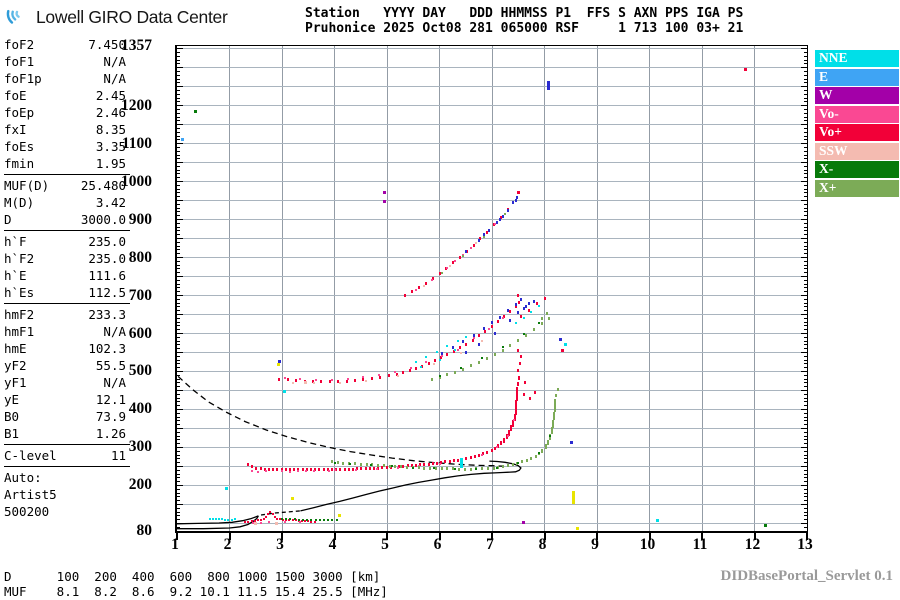 The height and width of the screenshot is (600, 900). What do you see at coordinates (27, 185) in the screenshot?
I see `param-label: MUF(D)` at bounding box center [27, 185].